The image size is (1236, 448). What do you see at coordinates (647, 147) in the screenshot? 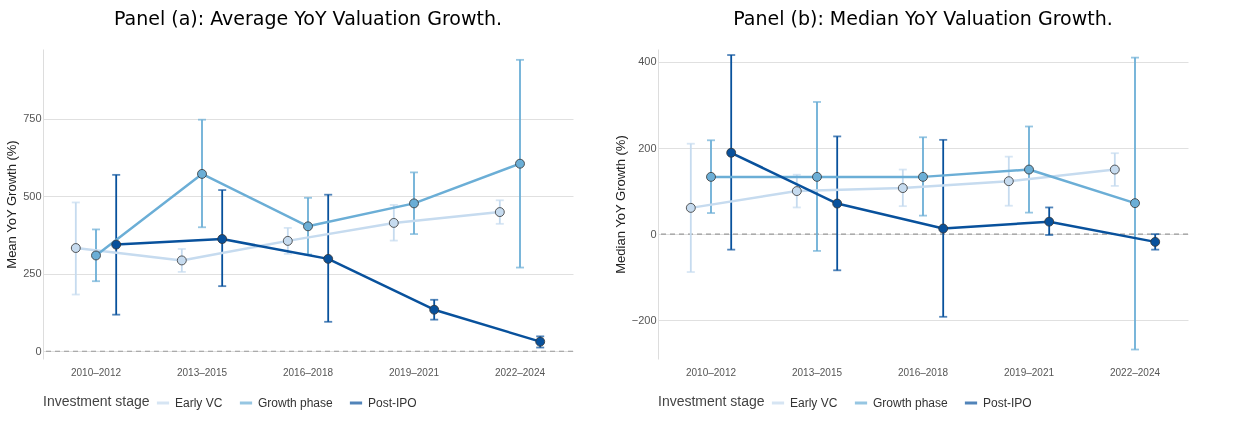
I see `y-tick-label: 200` at bounding box center [647, 147].